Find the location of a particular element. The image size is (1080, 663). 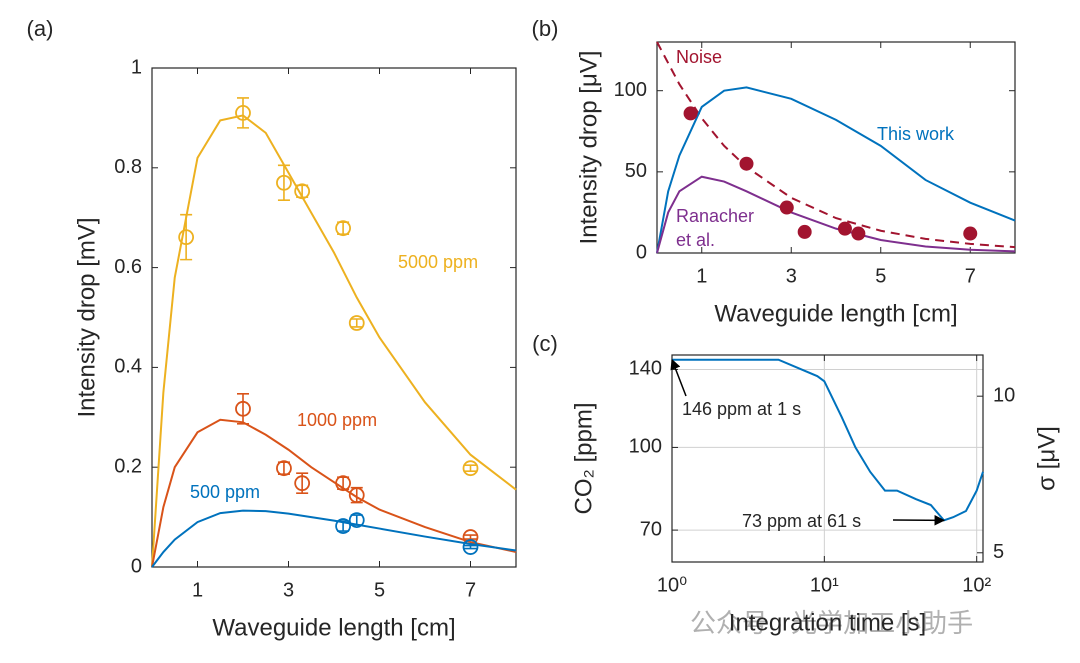

series-label: Noise is located at coordinates (699, 57).